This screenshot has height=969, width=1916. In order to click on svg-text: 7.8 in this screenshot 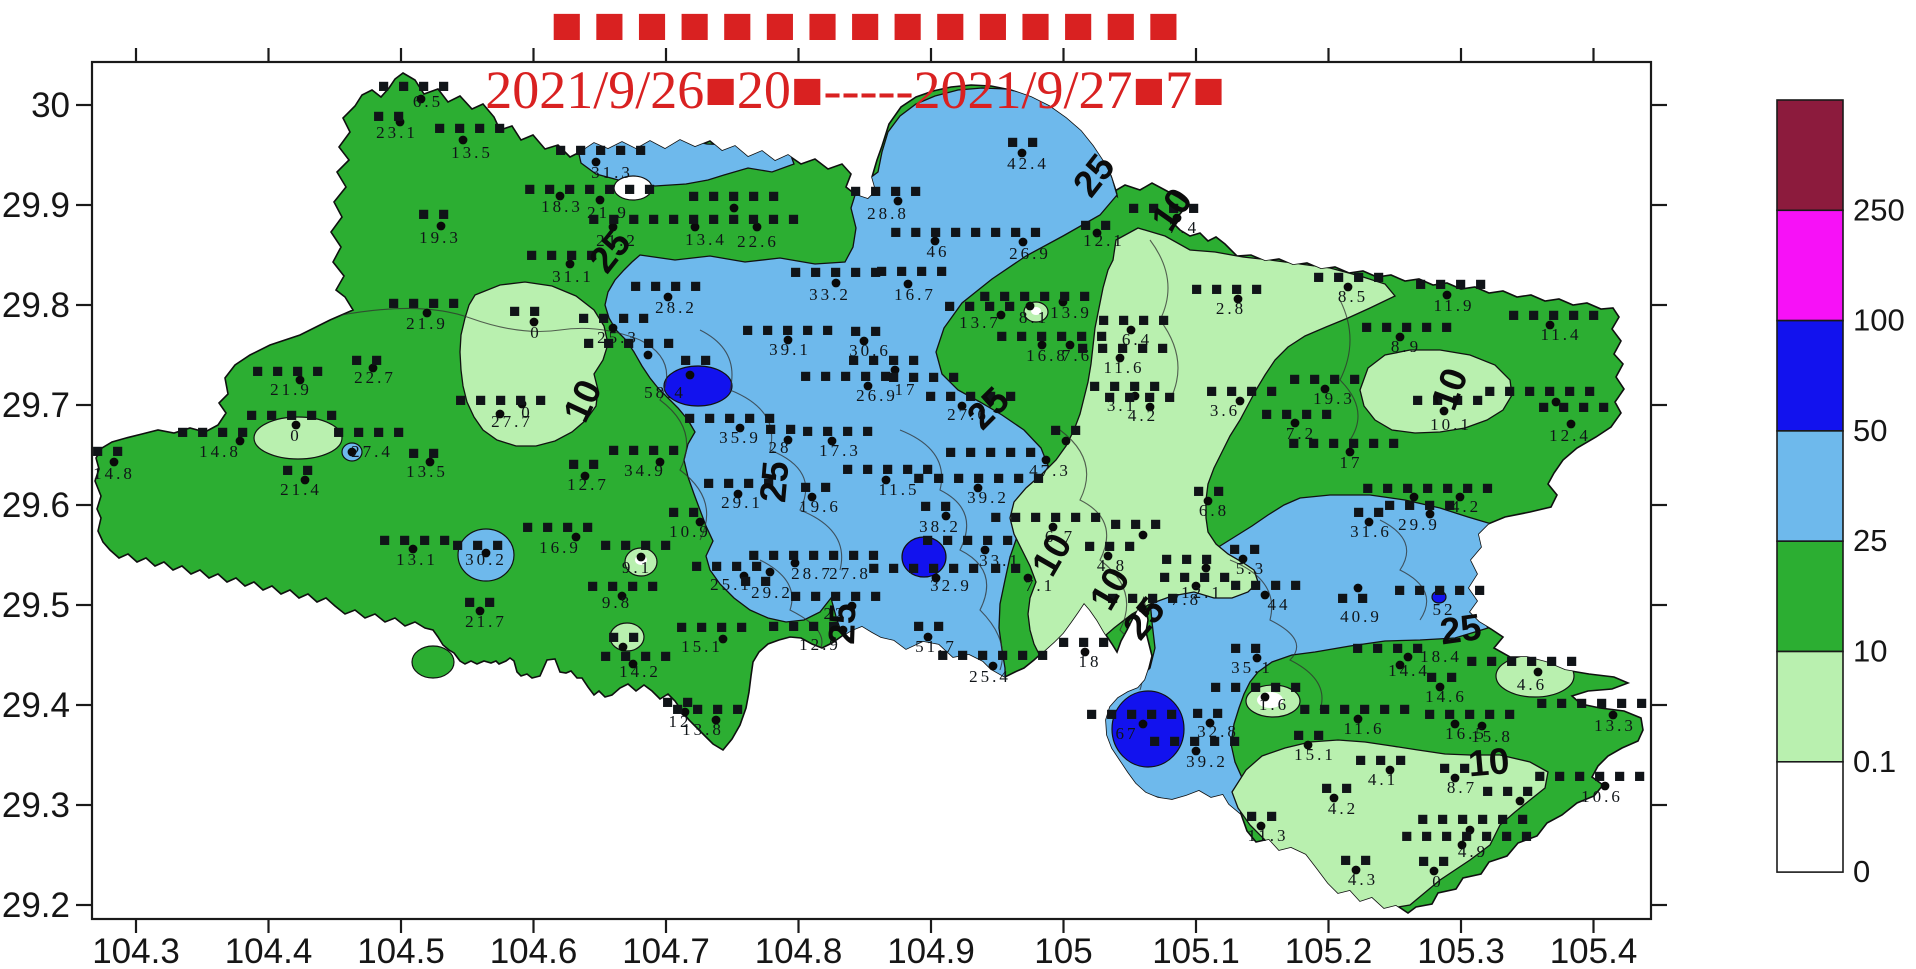, I will do `click(1186, 599)`.